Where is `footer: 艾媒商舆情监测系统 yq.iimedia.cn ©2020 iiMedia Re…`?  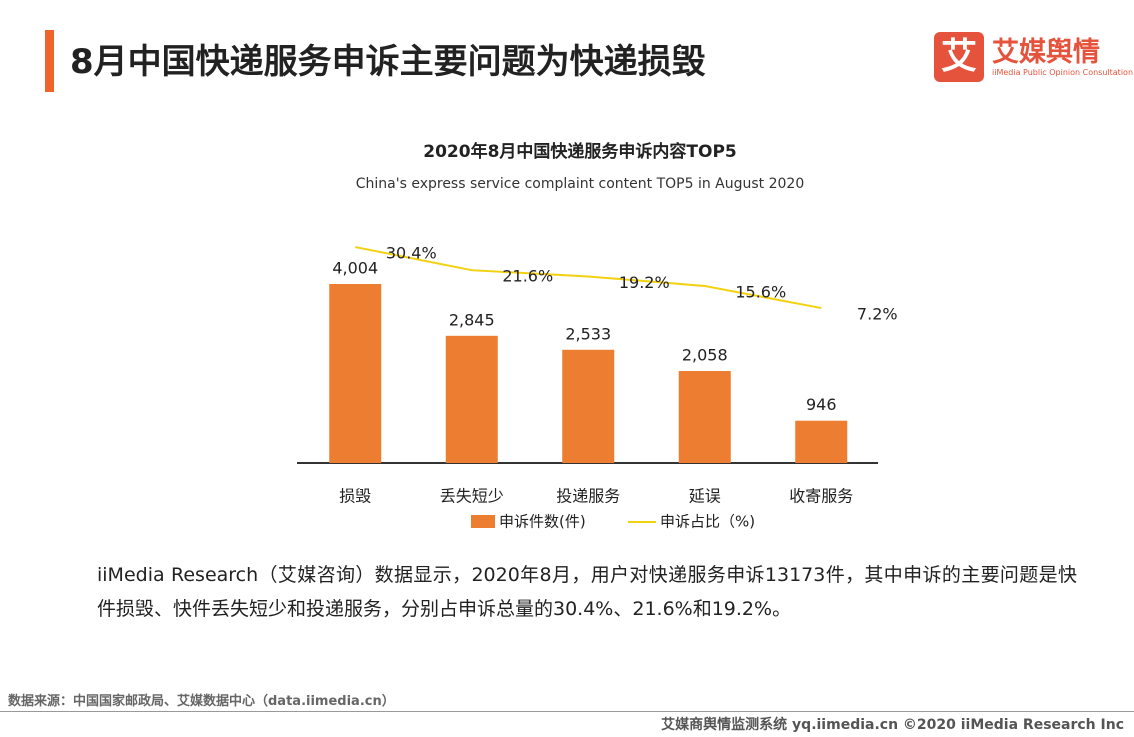
footer: 艾媒商舆情监测系统 yq.iimedia.cn ©2020 iiMedia Re… is located at coordinates (892, 725).